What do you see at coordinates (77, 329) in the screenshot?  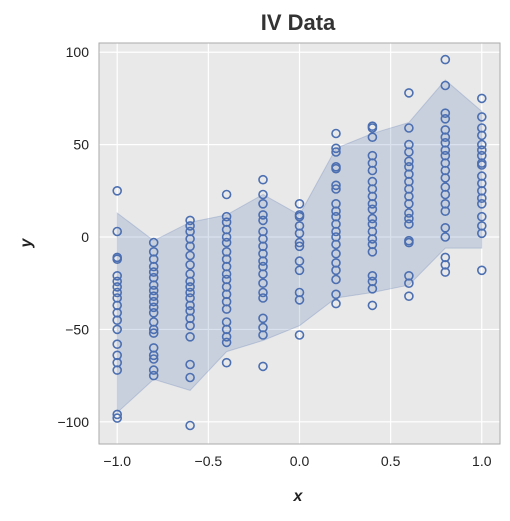 I see `y-tick-label: −50` at bounding box center [77, 329].